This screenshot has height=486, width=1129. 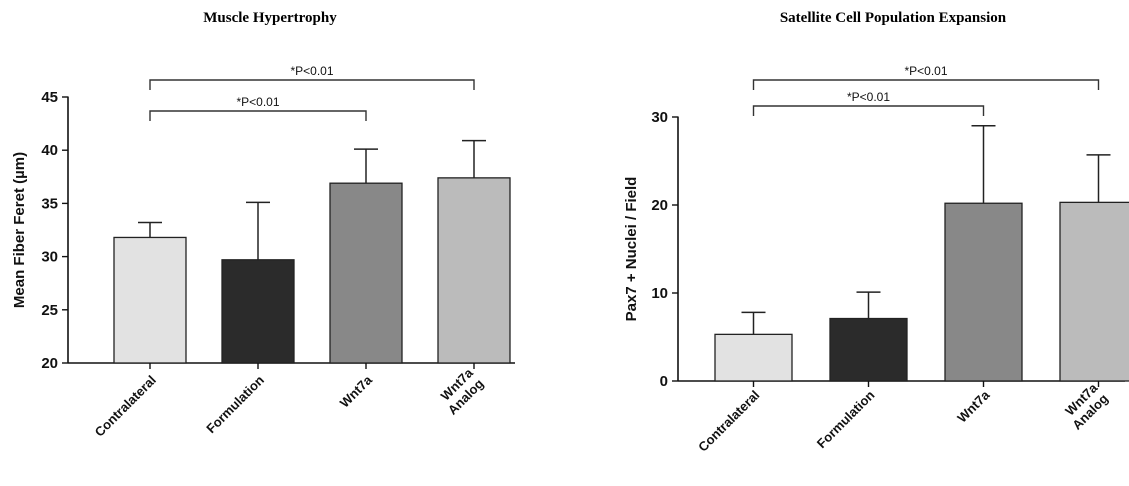 What do you see at coordinates (631, 249) in the screenshot?
I see `y-axis-title: Pax7 + Nuclei / Field` at bounding box center [631, 249].